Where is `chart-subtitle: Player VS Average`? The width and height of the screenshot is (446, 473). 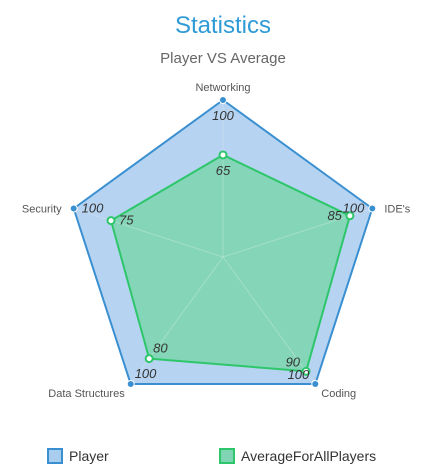
chart-subtitle: Player VS Average is located at coordinates (223, 58).